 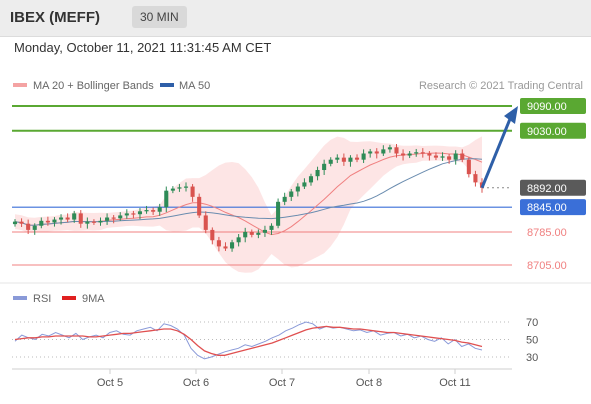 I want to click on level-tag-label-support: 8785.00, so click(x=547, y=233).